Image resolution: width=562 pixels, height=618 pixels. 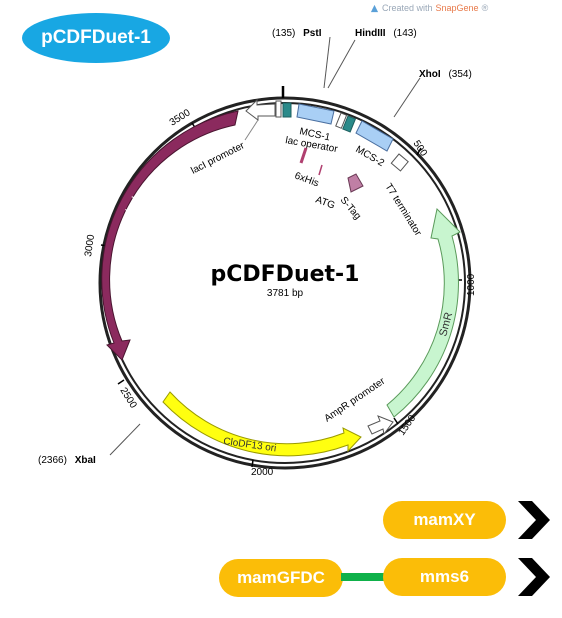 I want to click on s-tag-label: S-Tag, so click(x=350, y=208).